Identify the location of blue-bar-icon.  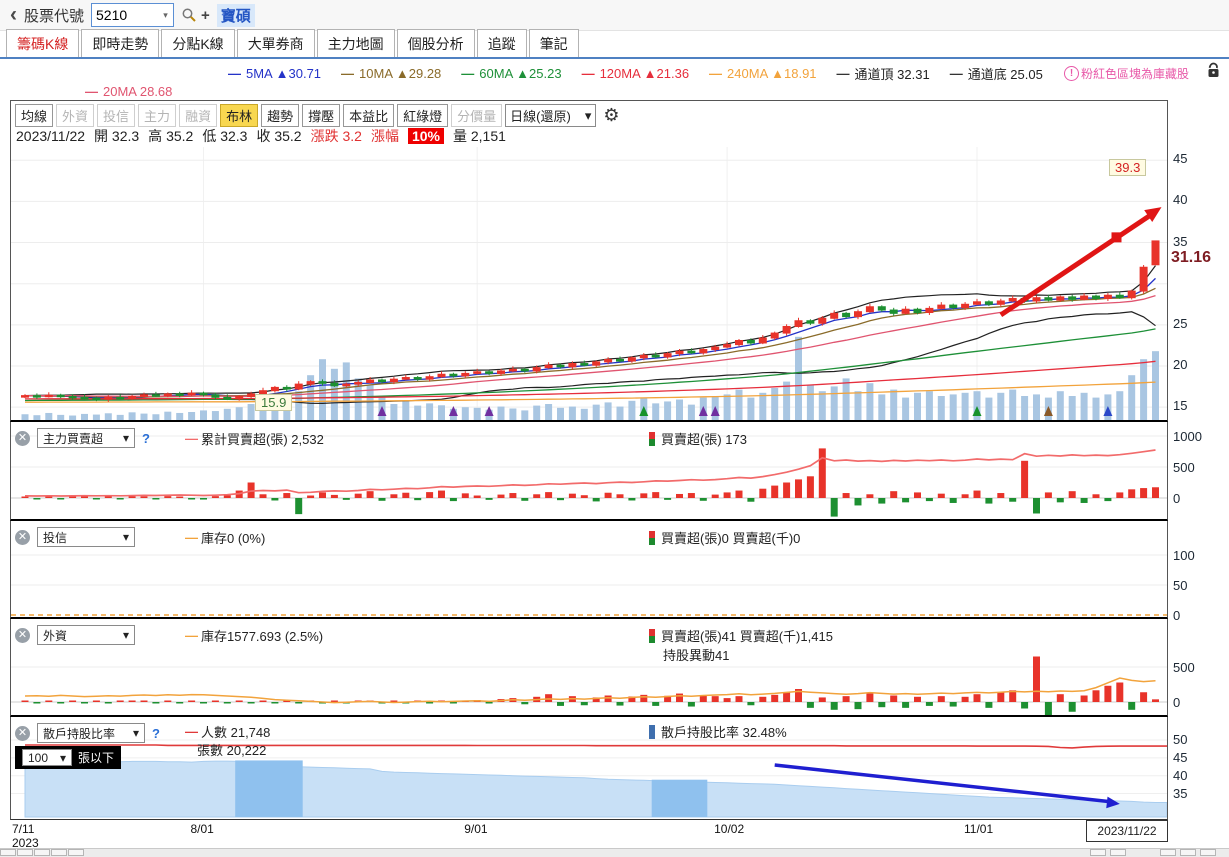
(652, 731).